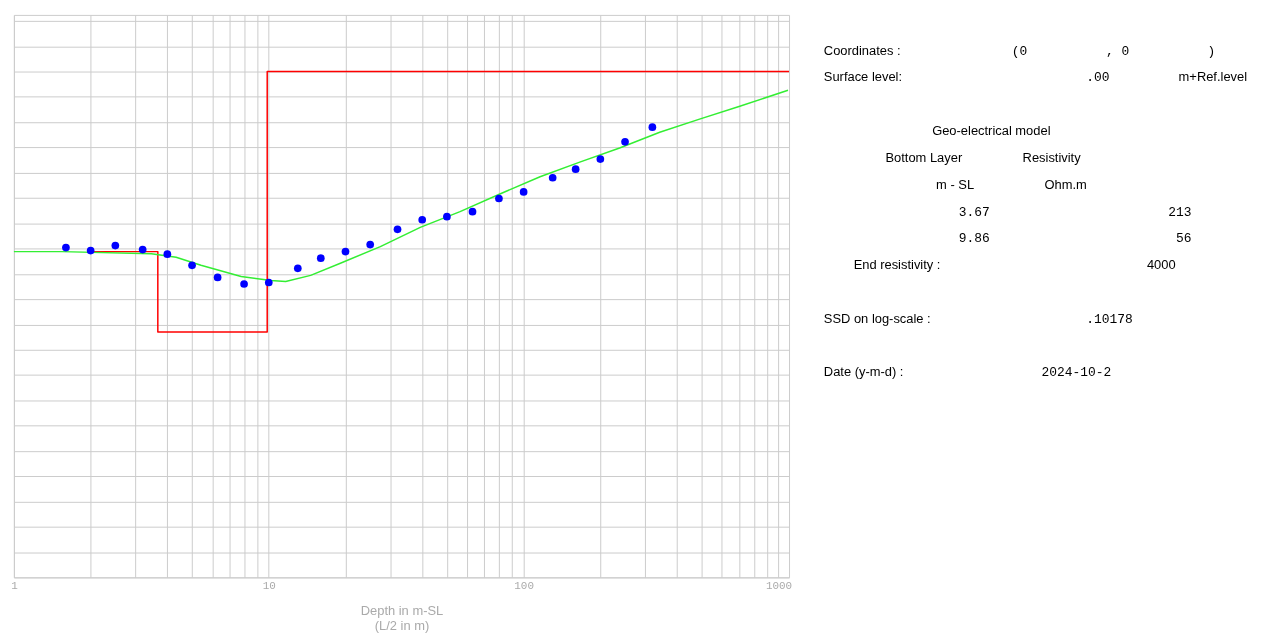  I want to click on x-tick-label: 1000, so click(779, 585).